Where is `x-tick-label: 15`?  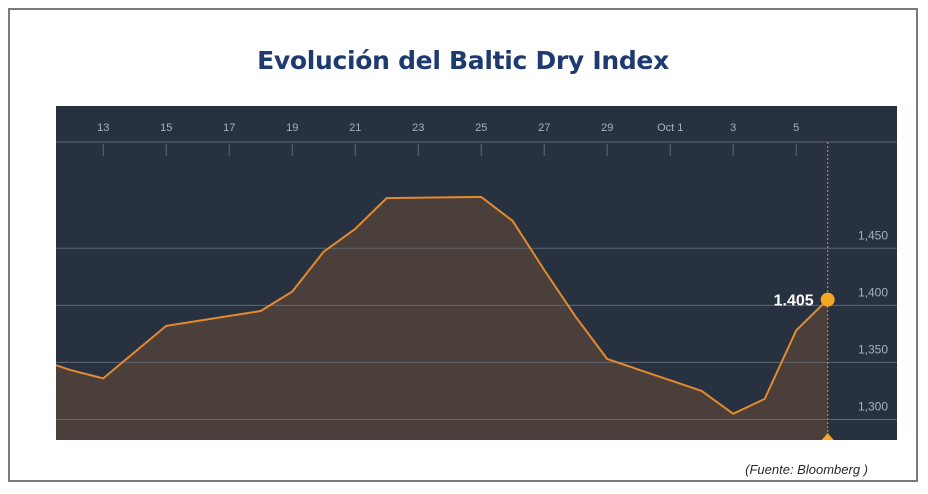 x-tick-label: 15 is located at coordinates (166, 128).